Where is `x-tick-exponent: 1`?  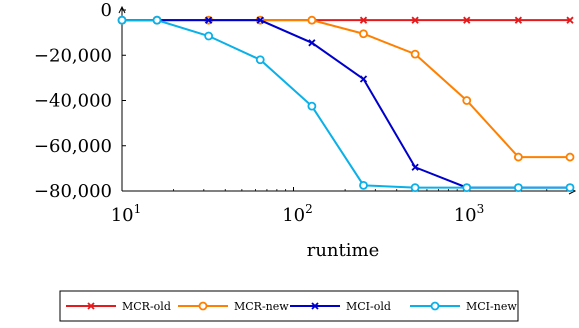
x-tick-exponent: 1 is located at coordinates (138, 209).